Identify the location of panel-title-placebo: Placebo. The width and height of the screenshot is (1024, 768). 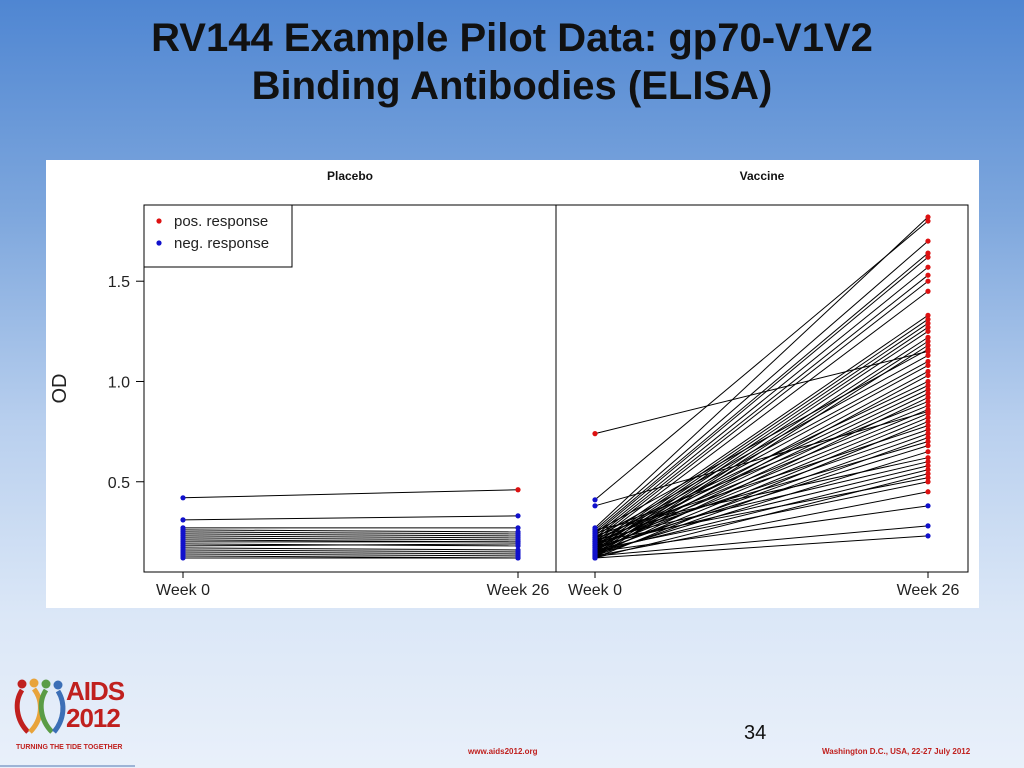
(350, 176).